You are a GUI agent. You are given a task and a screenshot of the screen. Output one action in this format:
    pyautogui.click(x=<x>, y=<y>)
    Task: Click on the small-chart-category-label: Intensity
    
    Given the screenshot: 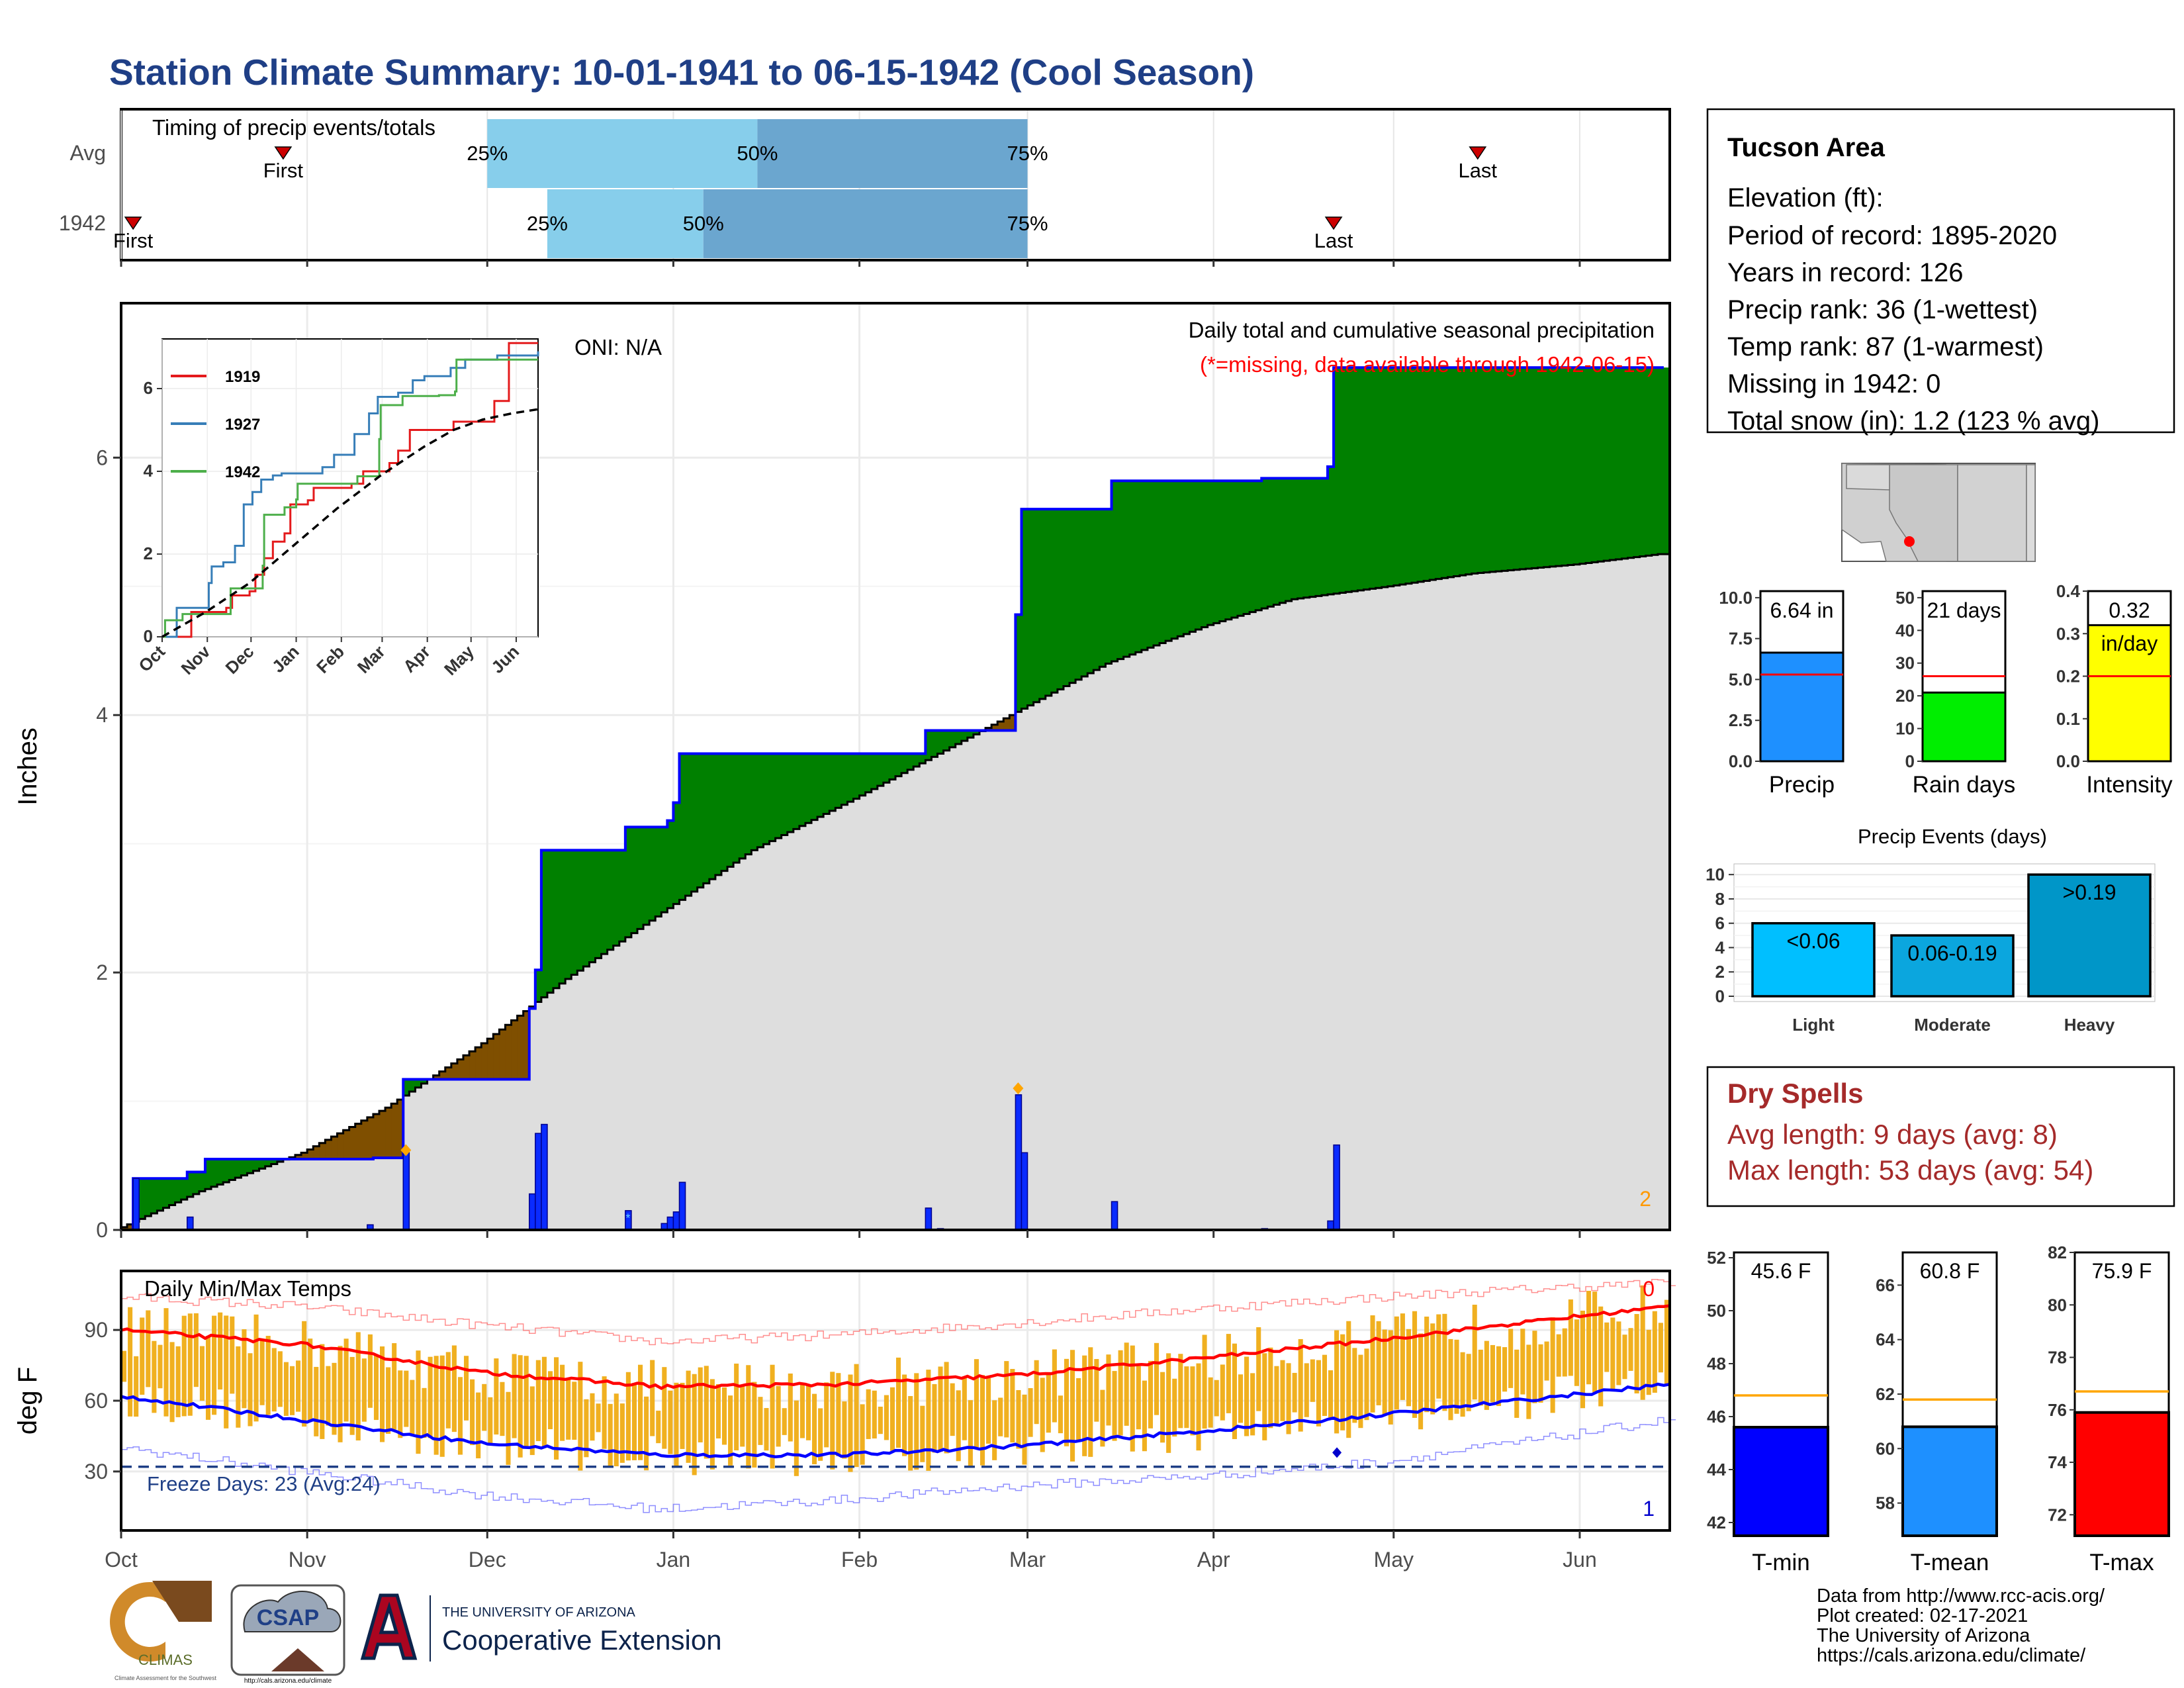 What is the action you would take?
    pyautogui.click(x=2129, y=785)
    